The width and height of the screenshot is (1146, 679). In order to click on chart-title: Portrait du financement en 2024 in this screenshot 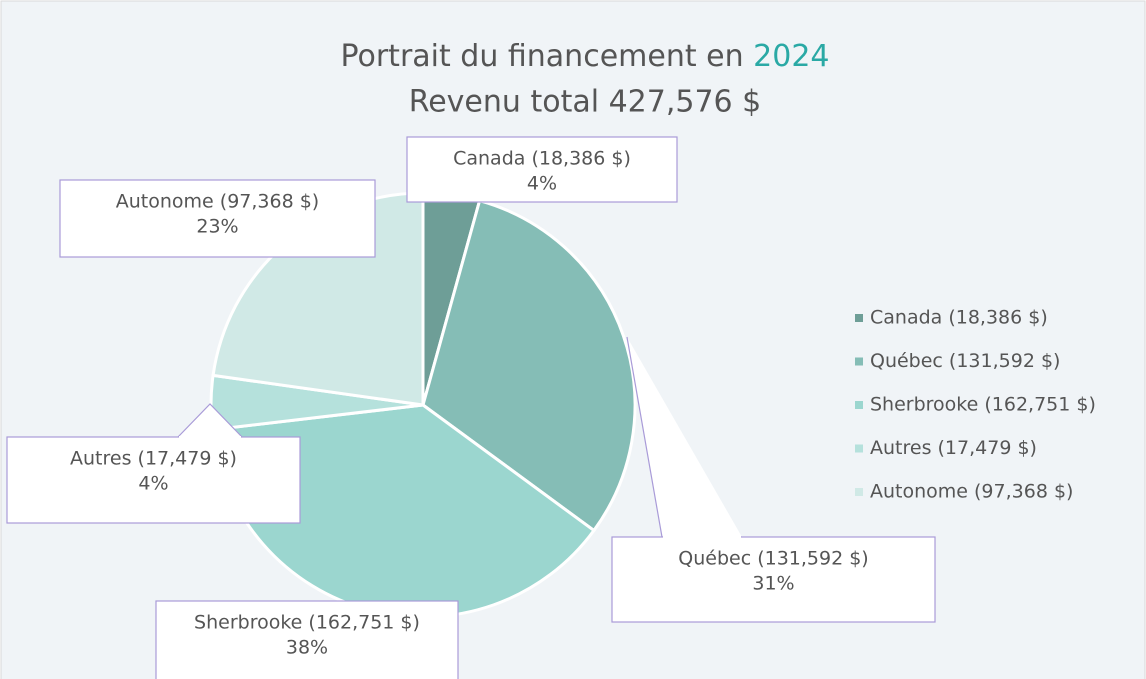, I will do `click(584, 56)`.